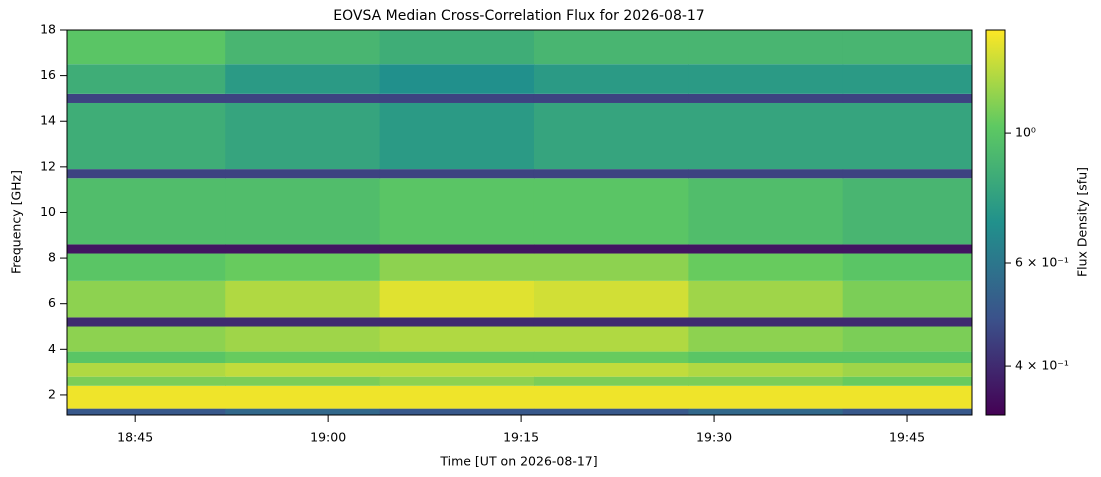 Image resolution: width=1101 pixels, height=477 pixels. What do you see at coordinates (521, 437) in the screenshot?
I see `x-tick-label: 19:15` at bounding box center [521, 437].